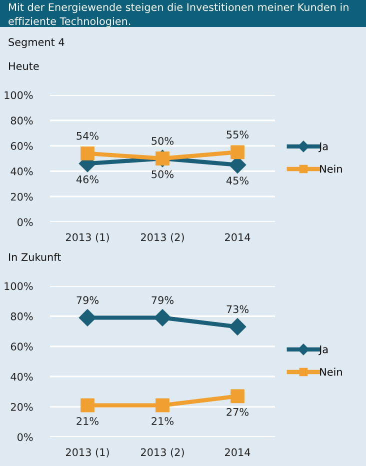 The height and width of the screenshot is (466, 366). Describe the element at coordinates (178, 15) in the screenshot. I see `chart-title: Mit der Energiewende steigen die Investitionen meiner Kunden in effiziente Technologien.` at that location.